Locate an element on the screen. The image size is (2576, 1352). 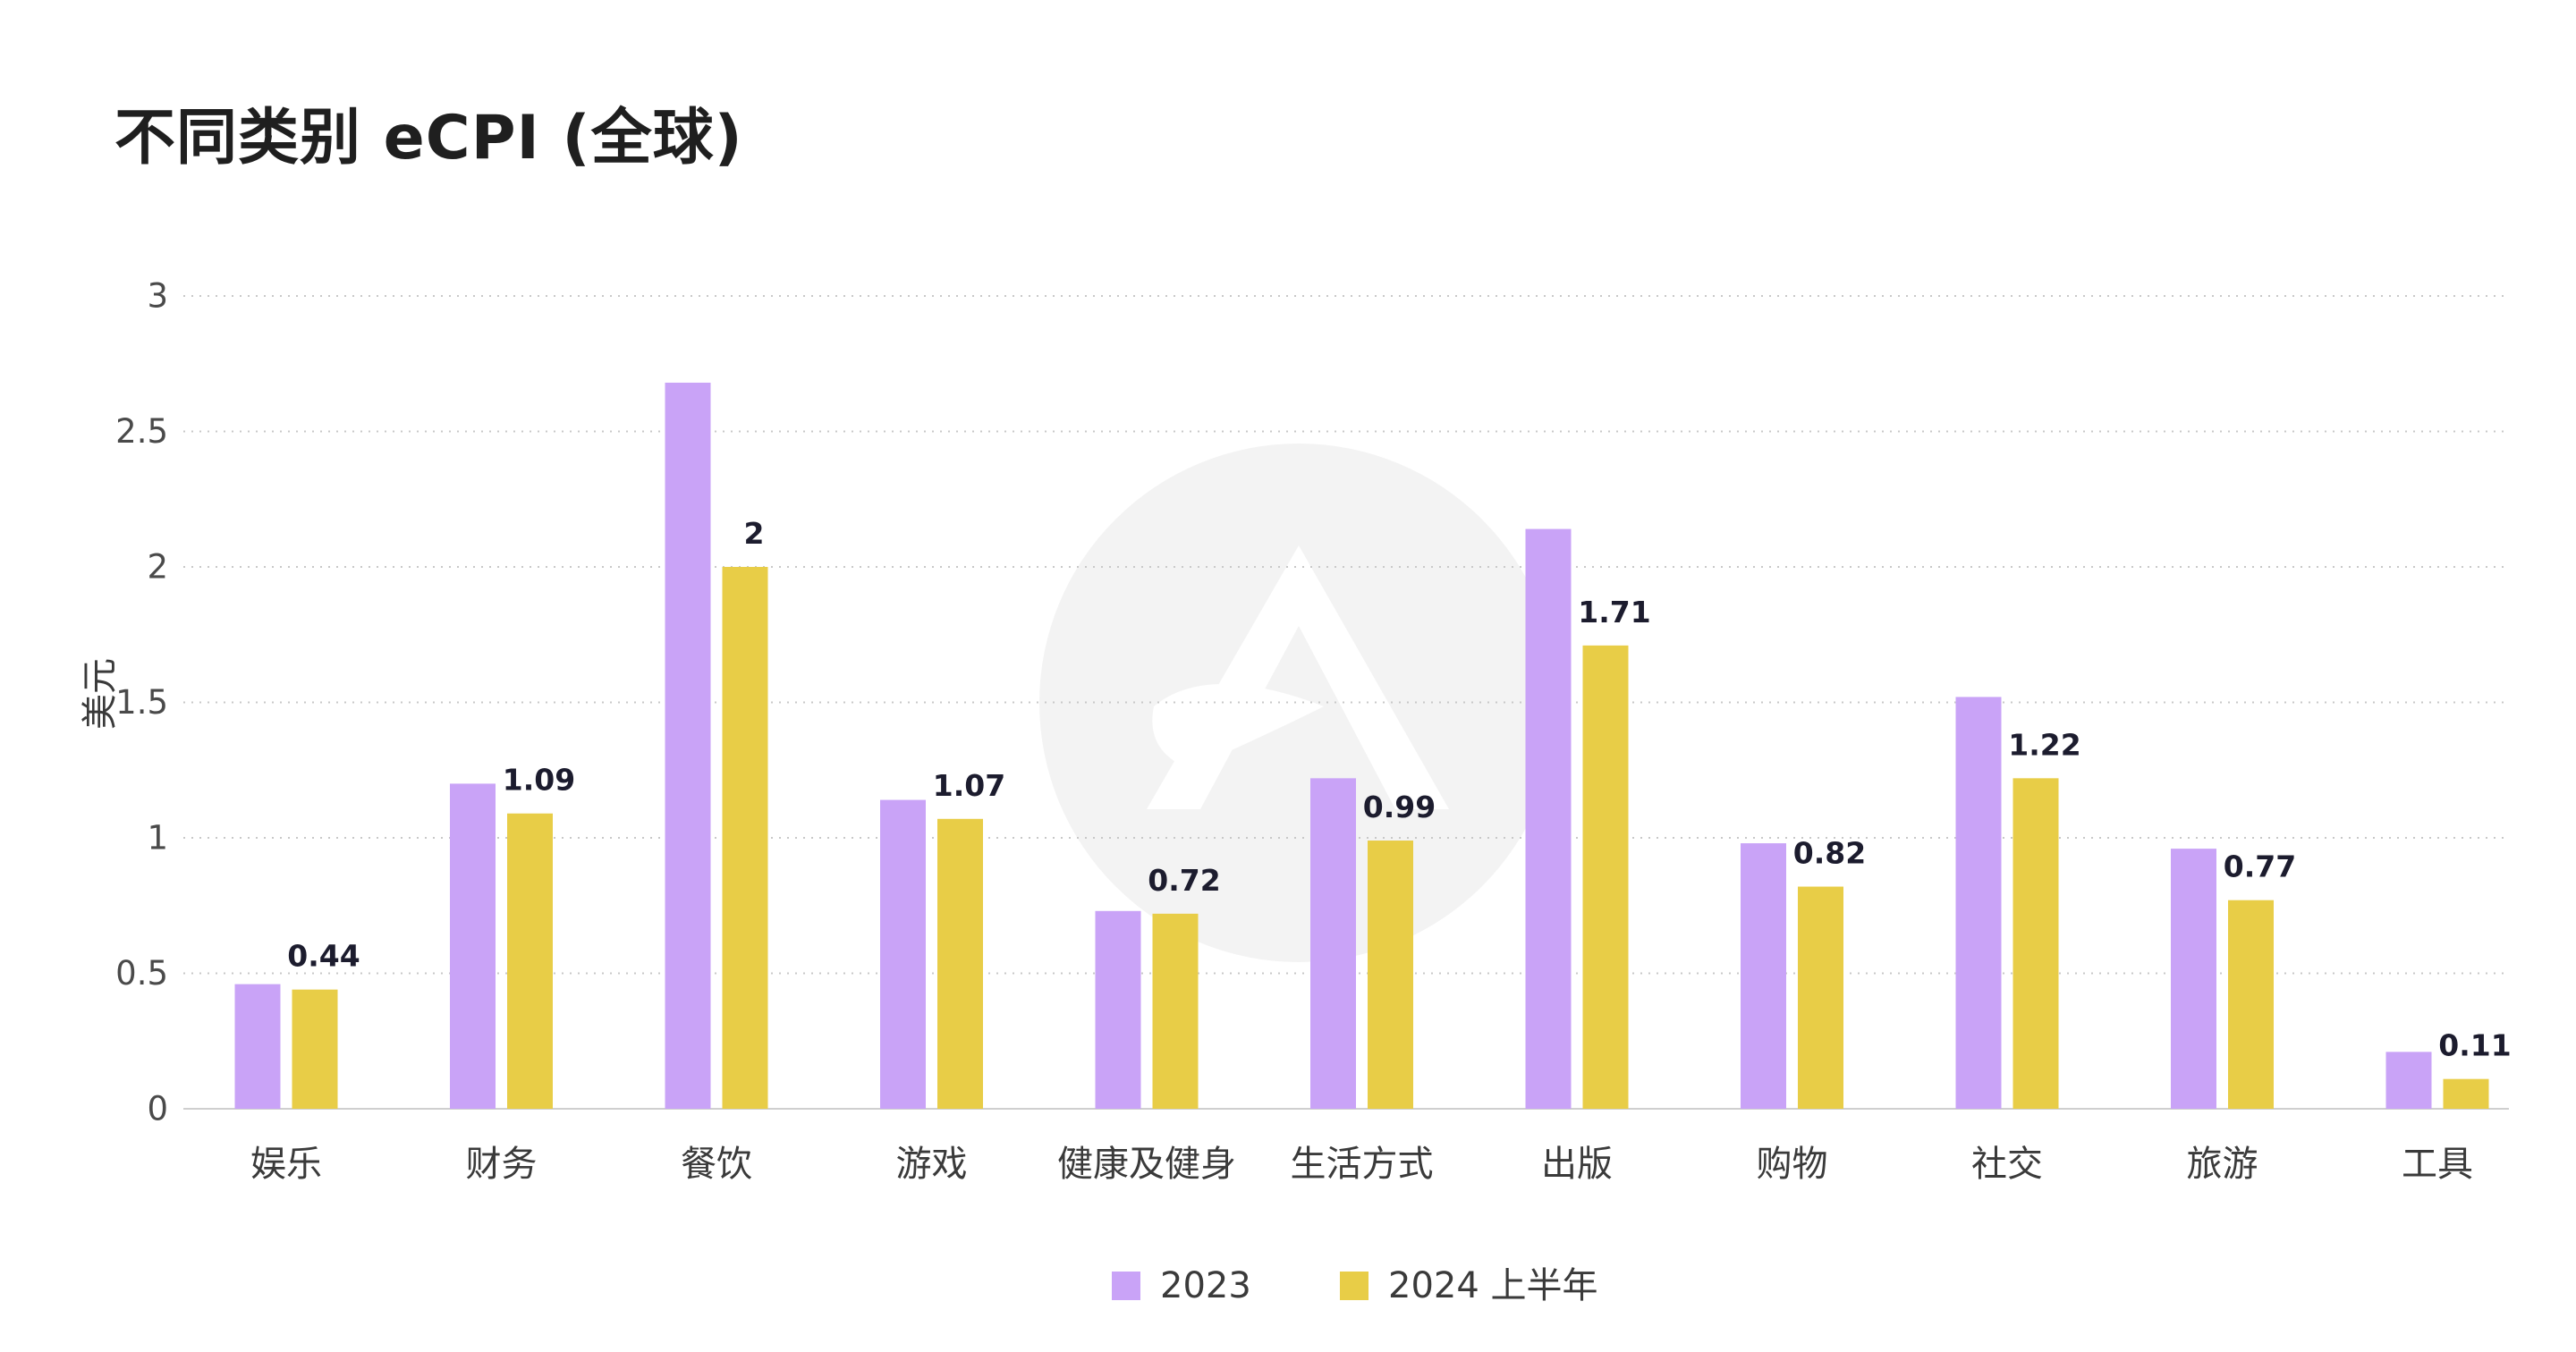
y-tick-label: 2 is located at coordinates (157, 567).